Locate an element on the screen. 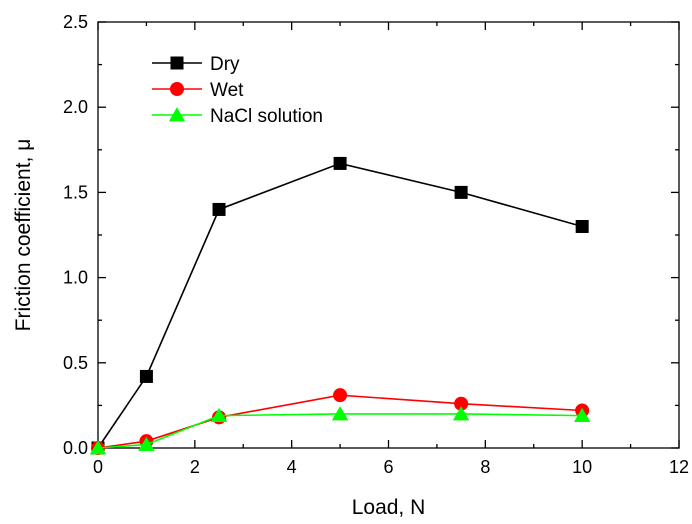 The image size is (692, 524). x-tick-label: 12 is located at coordinates (679, 467).